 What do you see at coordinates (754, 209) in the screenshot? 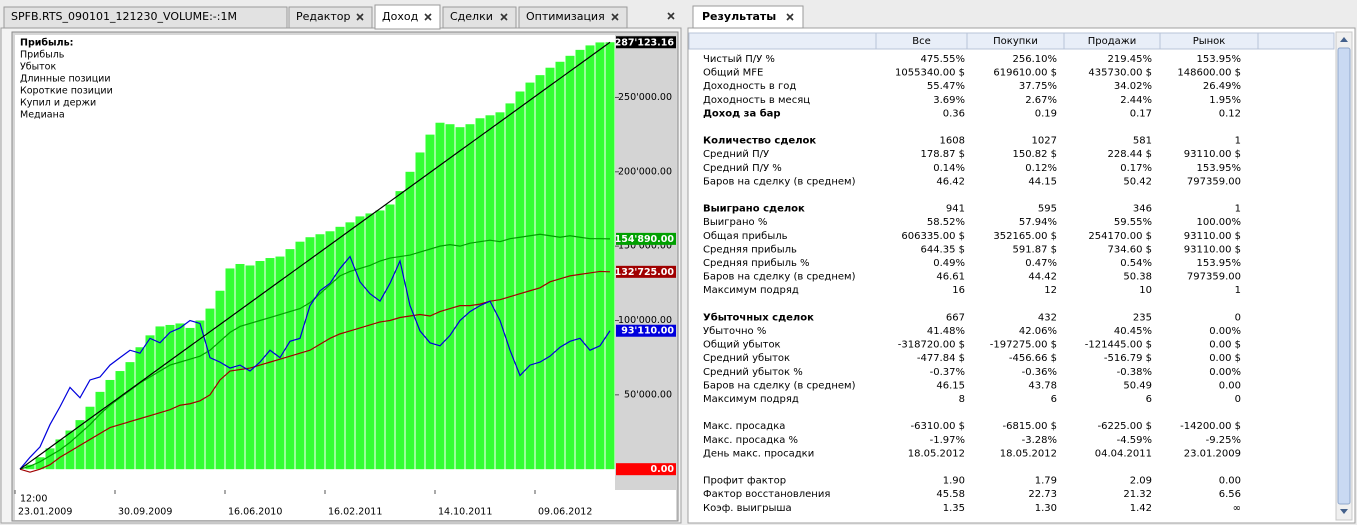
I see `row-label: Выиграно сделок` at bounding box center [754, 209].